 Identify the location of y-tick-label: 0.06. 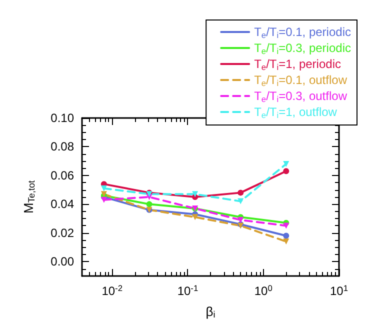
(62, 175).